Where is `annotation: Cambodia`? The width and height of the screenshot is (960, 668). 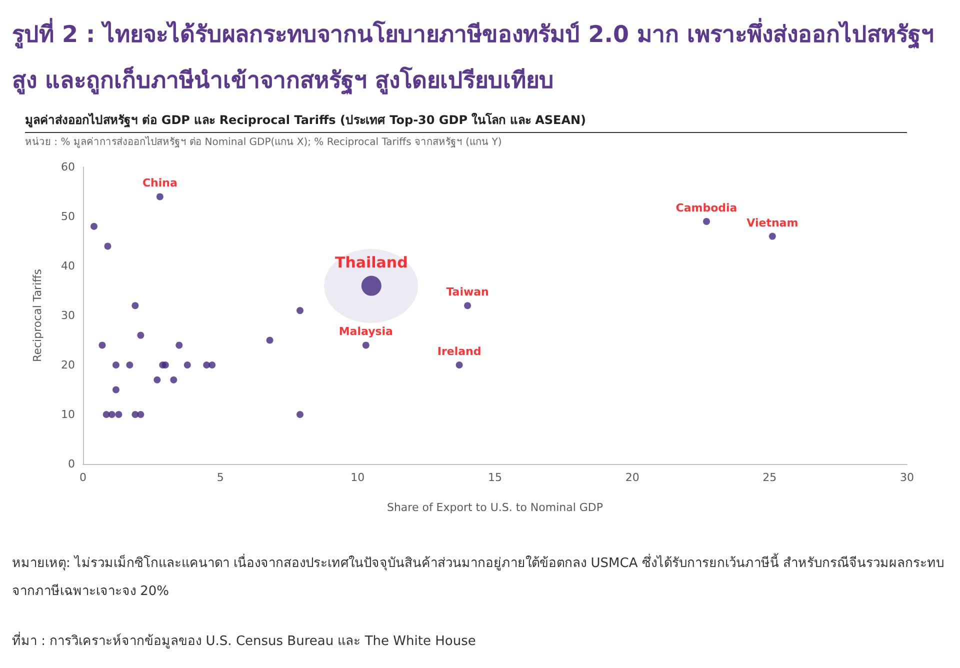
annotation: Cambodia is located at coordinates (707, 207).